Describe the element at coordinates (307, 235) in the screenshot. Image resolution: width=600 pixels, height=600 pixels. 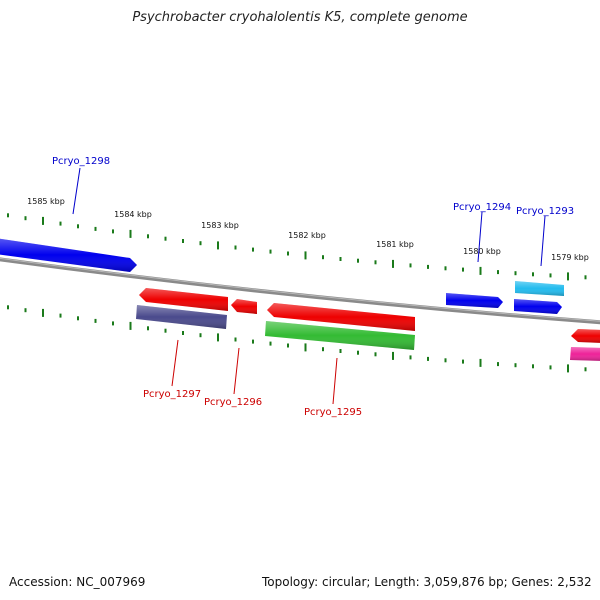
I see `tick-label-1582: 1582 kbp` at that location.